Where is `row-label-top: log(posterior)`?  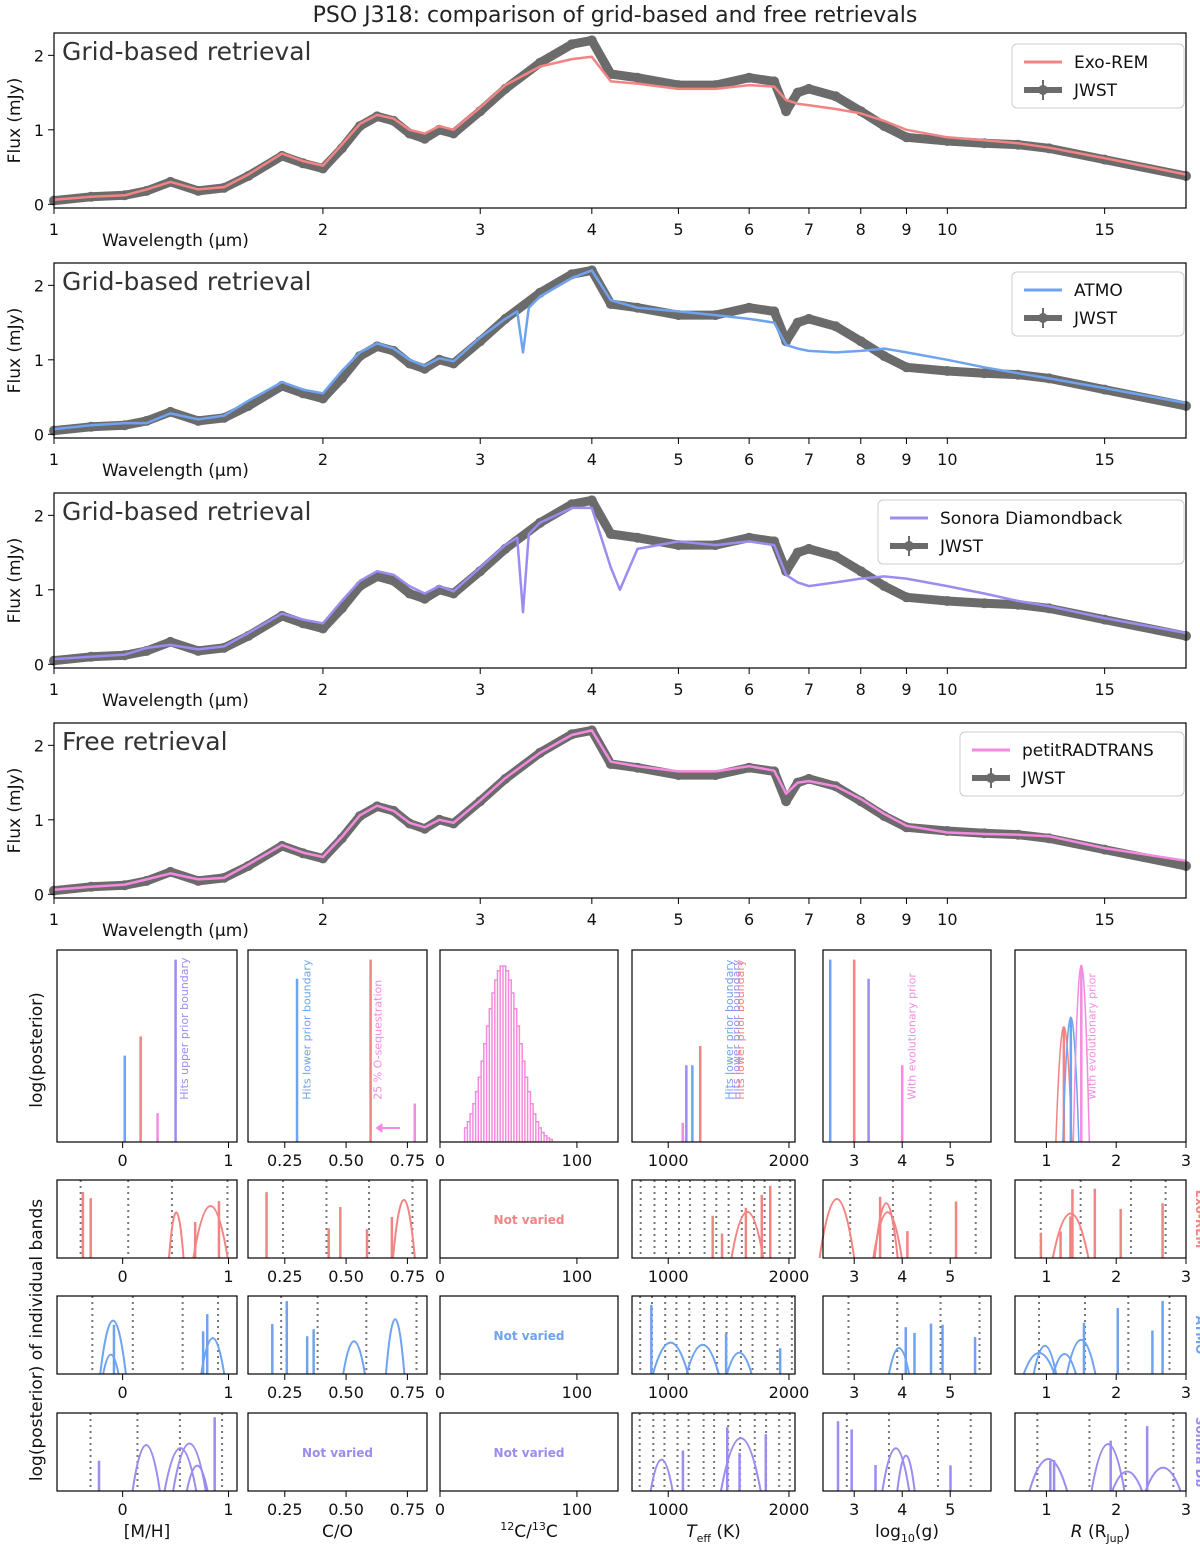
row-label-top: log(posterior) is located at coordinates (37, 1049).